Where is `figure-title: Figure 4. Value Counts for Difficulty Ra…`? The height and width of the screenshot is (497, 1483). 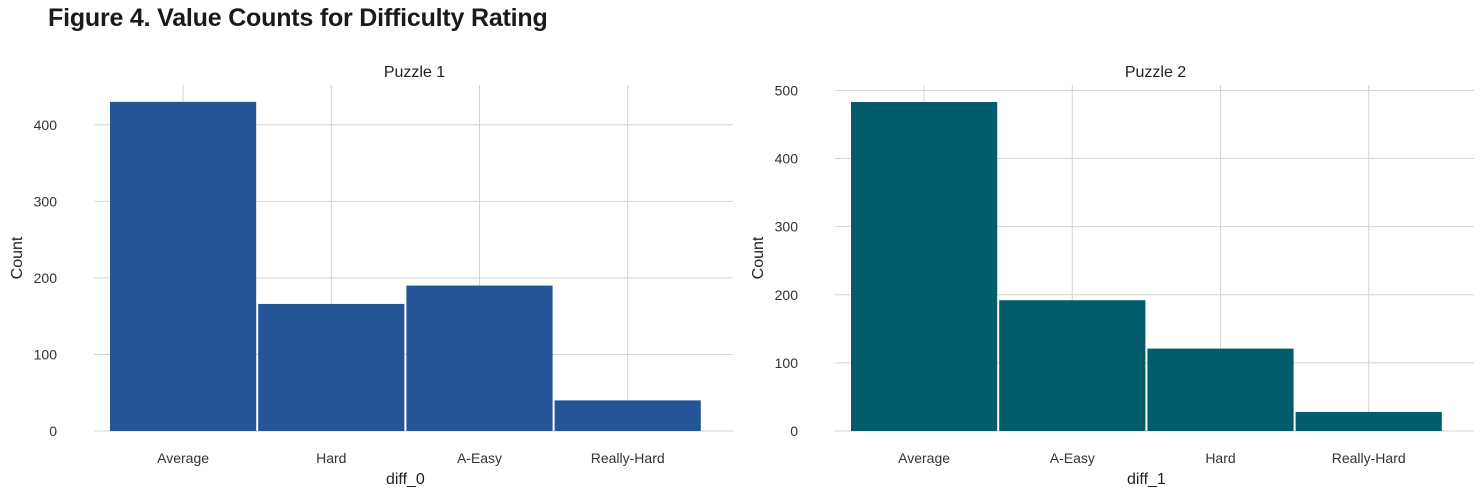
figure-title: Figure 4. Value Counts for Difficulty Ra… is located at coordinates (298, 18).